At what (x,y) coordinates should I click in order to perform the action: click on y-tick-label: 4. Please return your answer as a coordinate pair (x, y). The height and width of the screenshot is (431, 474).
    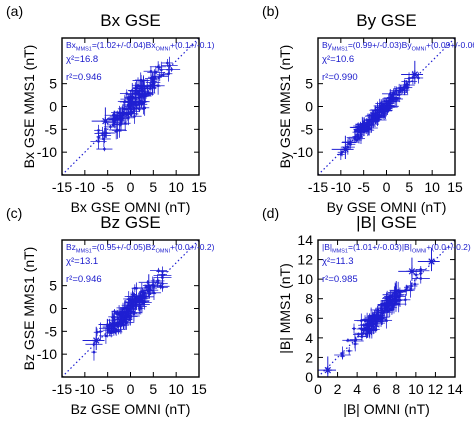
    Looking at the image, I should click on (309, 338).